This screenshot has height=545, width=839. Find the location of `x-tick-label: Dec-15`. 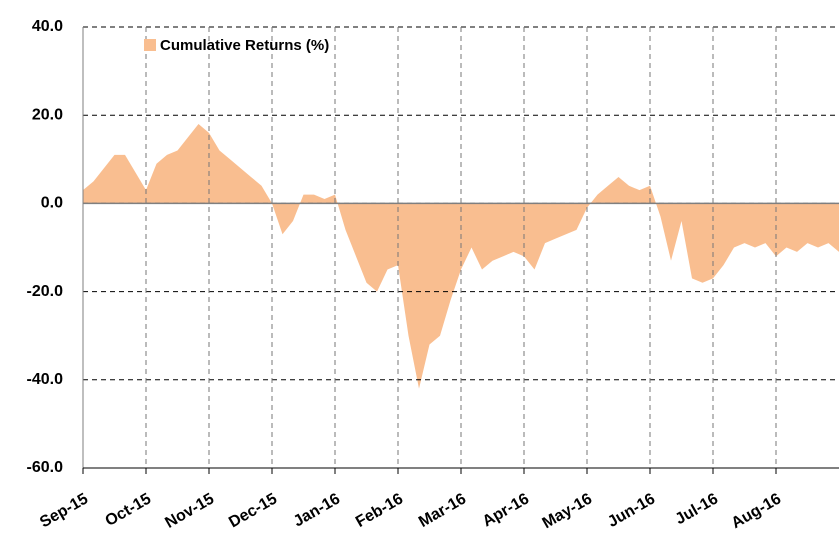

x-tick-label: Dec-15 is located at coordinates (253, 510).